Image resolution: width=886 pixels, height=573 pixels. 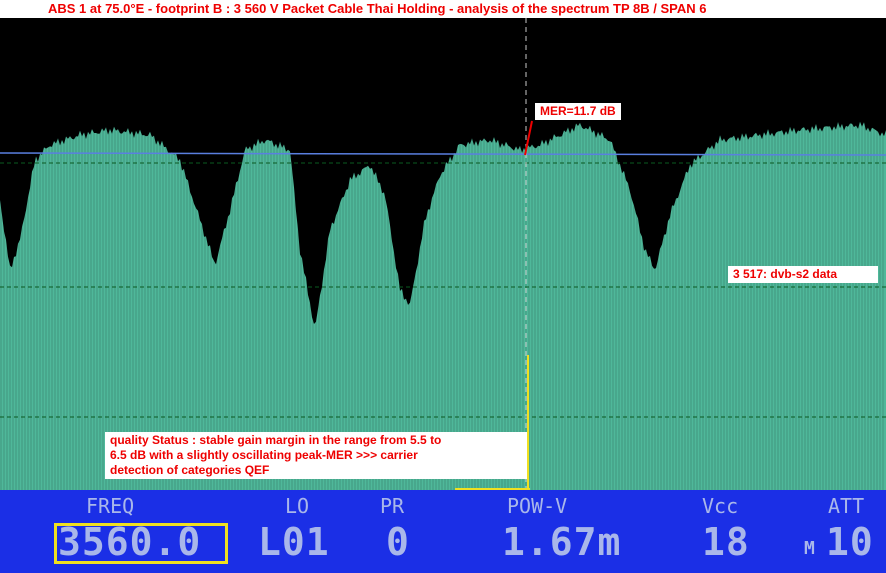 I want to click on lo-label: LO, so click(x=297, y=506).